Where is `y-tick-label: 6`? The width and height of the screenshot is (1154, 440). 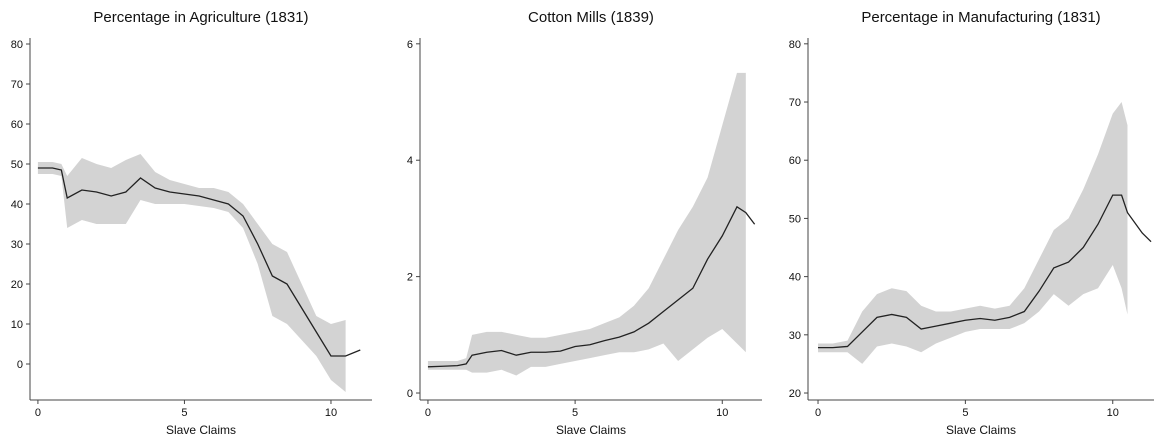 y-tick-label: 6 is located at coordinates (410, 45).